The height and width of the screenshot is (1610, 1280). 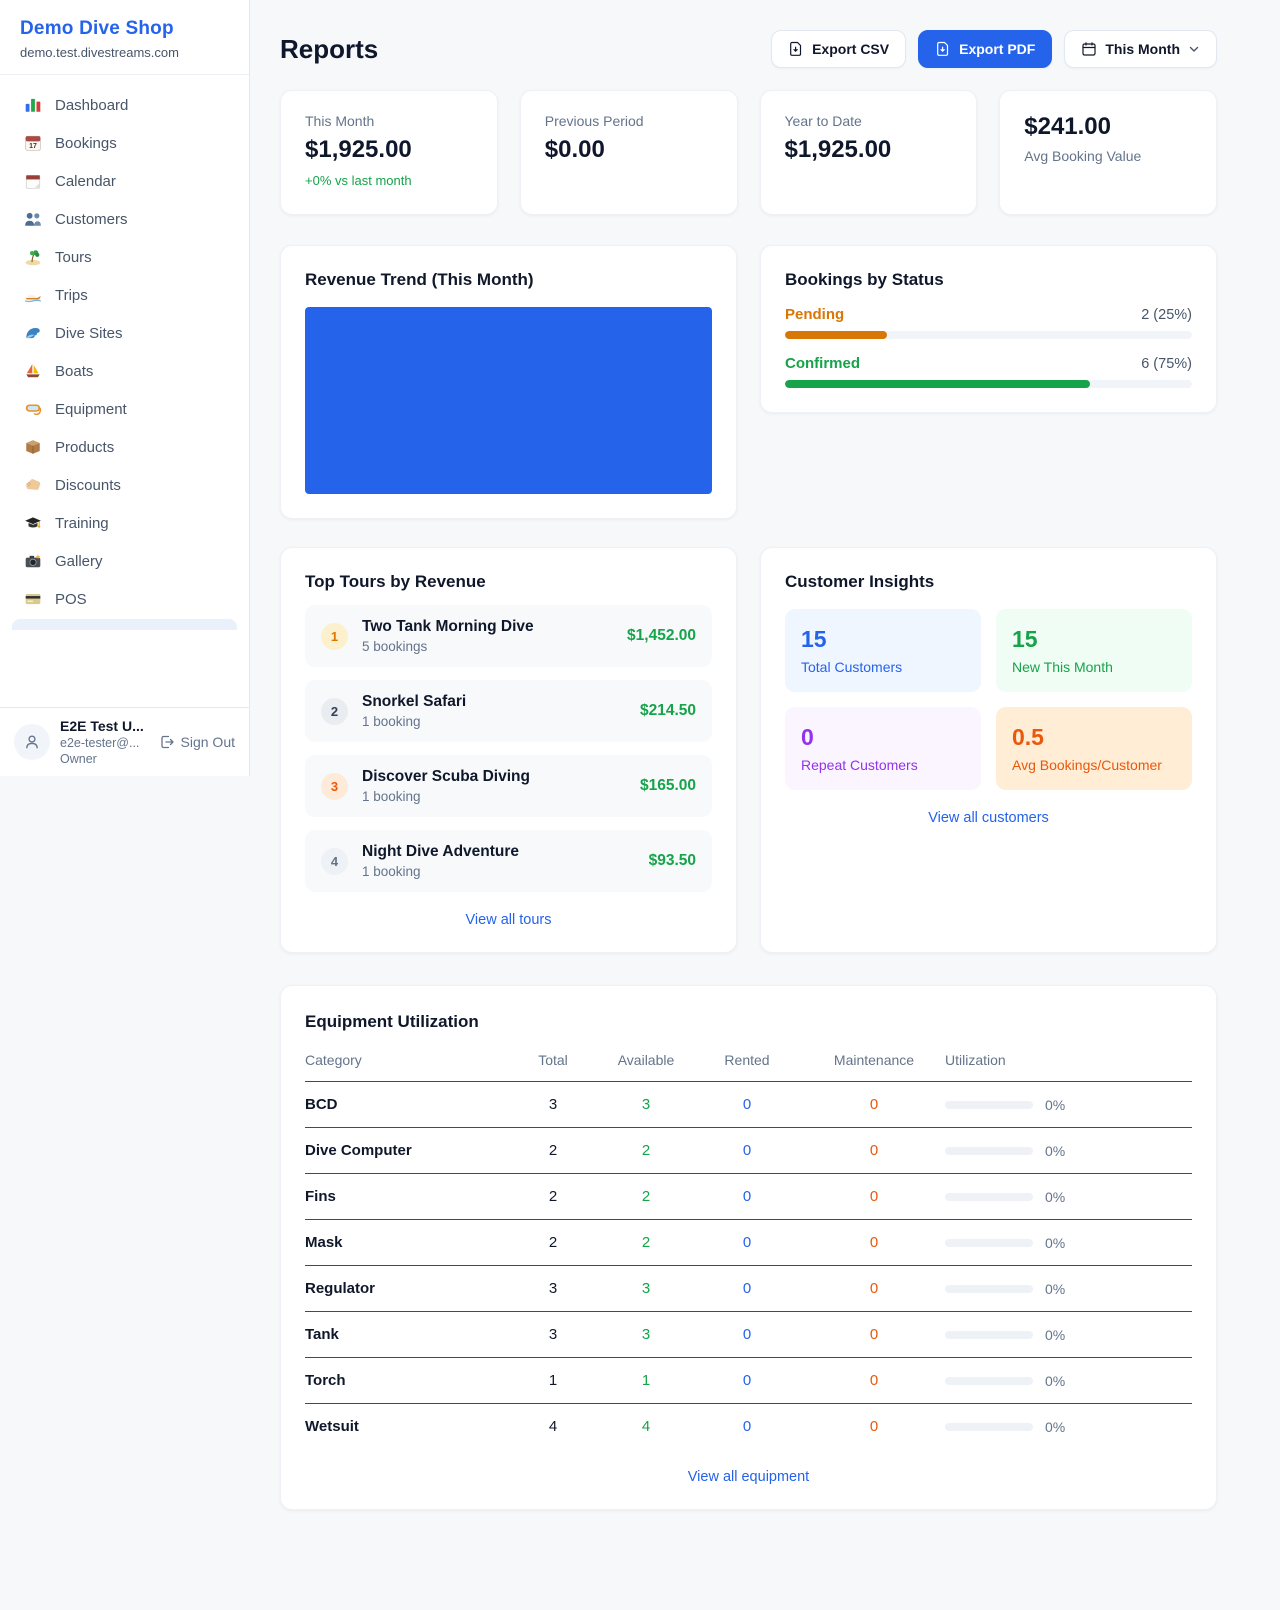 I want to click on view-all-customers-link: View all customers, so click(x=988, y=818).